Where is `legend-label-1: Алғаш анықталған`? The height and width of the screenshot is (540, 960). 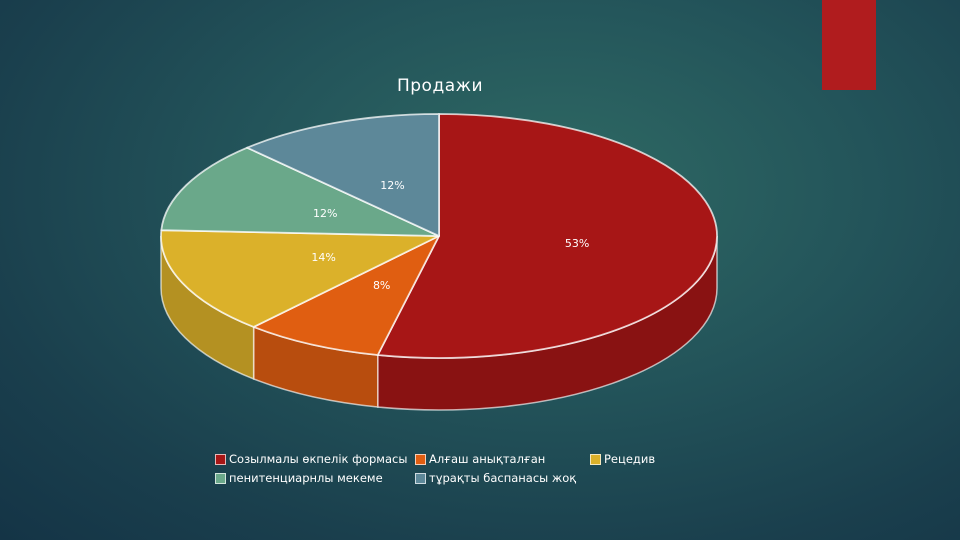 legend-label-1: Алғаш анықталған is located at coordinates (487, 459).